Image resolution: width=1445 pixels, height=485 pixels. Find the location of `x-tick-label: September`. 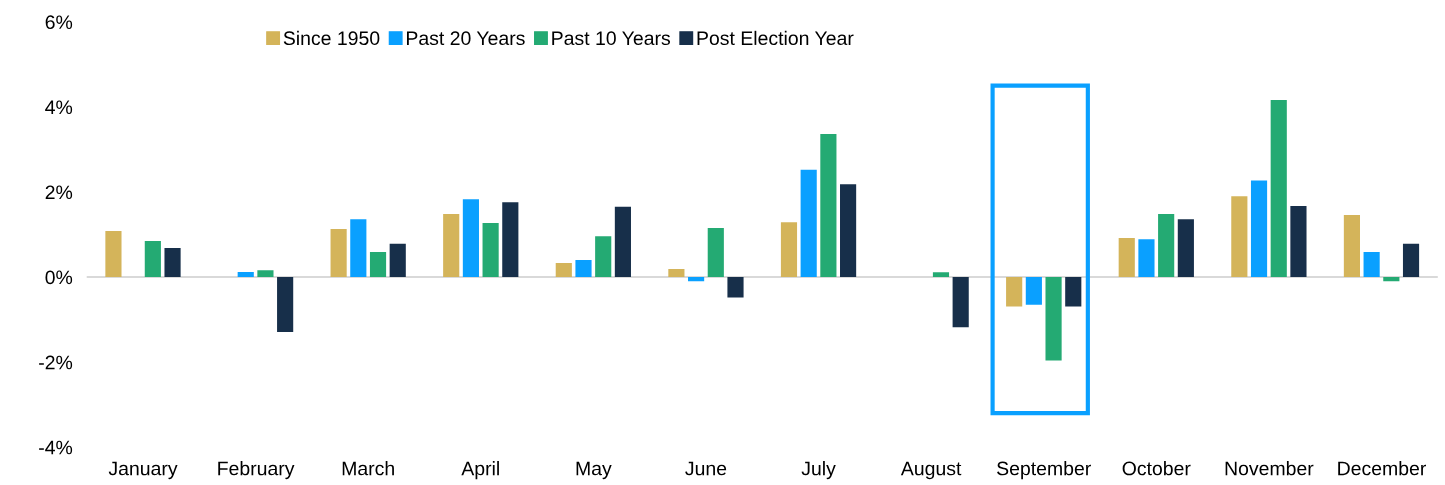

x-tick-label: September is located at coordinates (1044, 470).